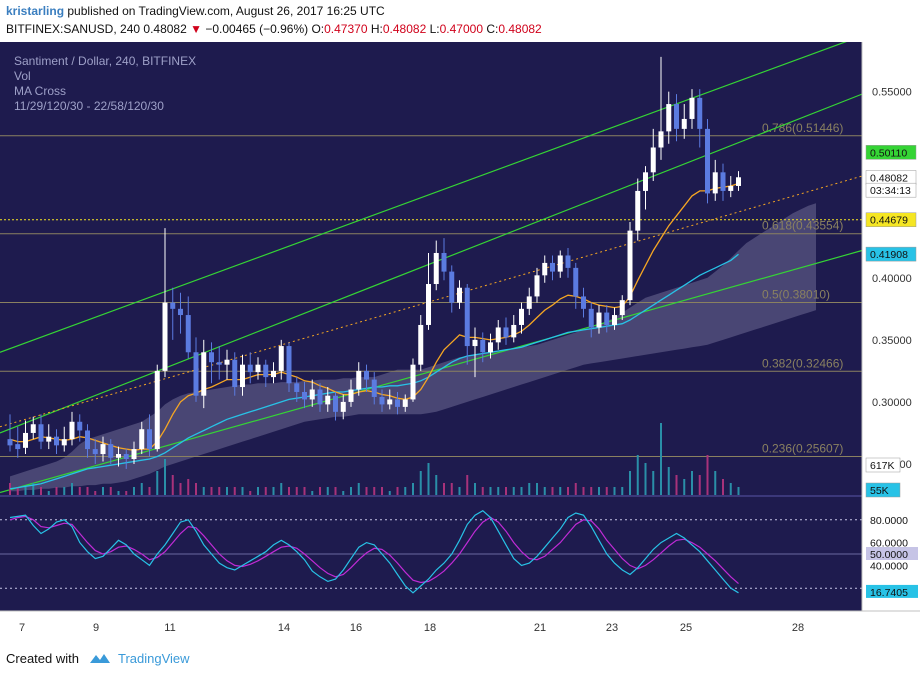  Describe the element at coordinates (73, 29) in the screenshot. I see `symbol-label: BITFINEX:SANUSD, 240` at that location.